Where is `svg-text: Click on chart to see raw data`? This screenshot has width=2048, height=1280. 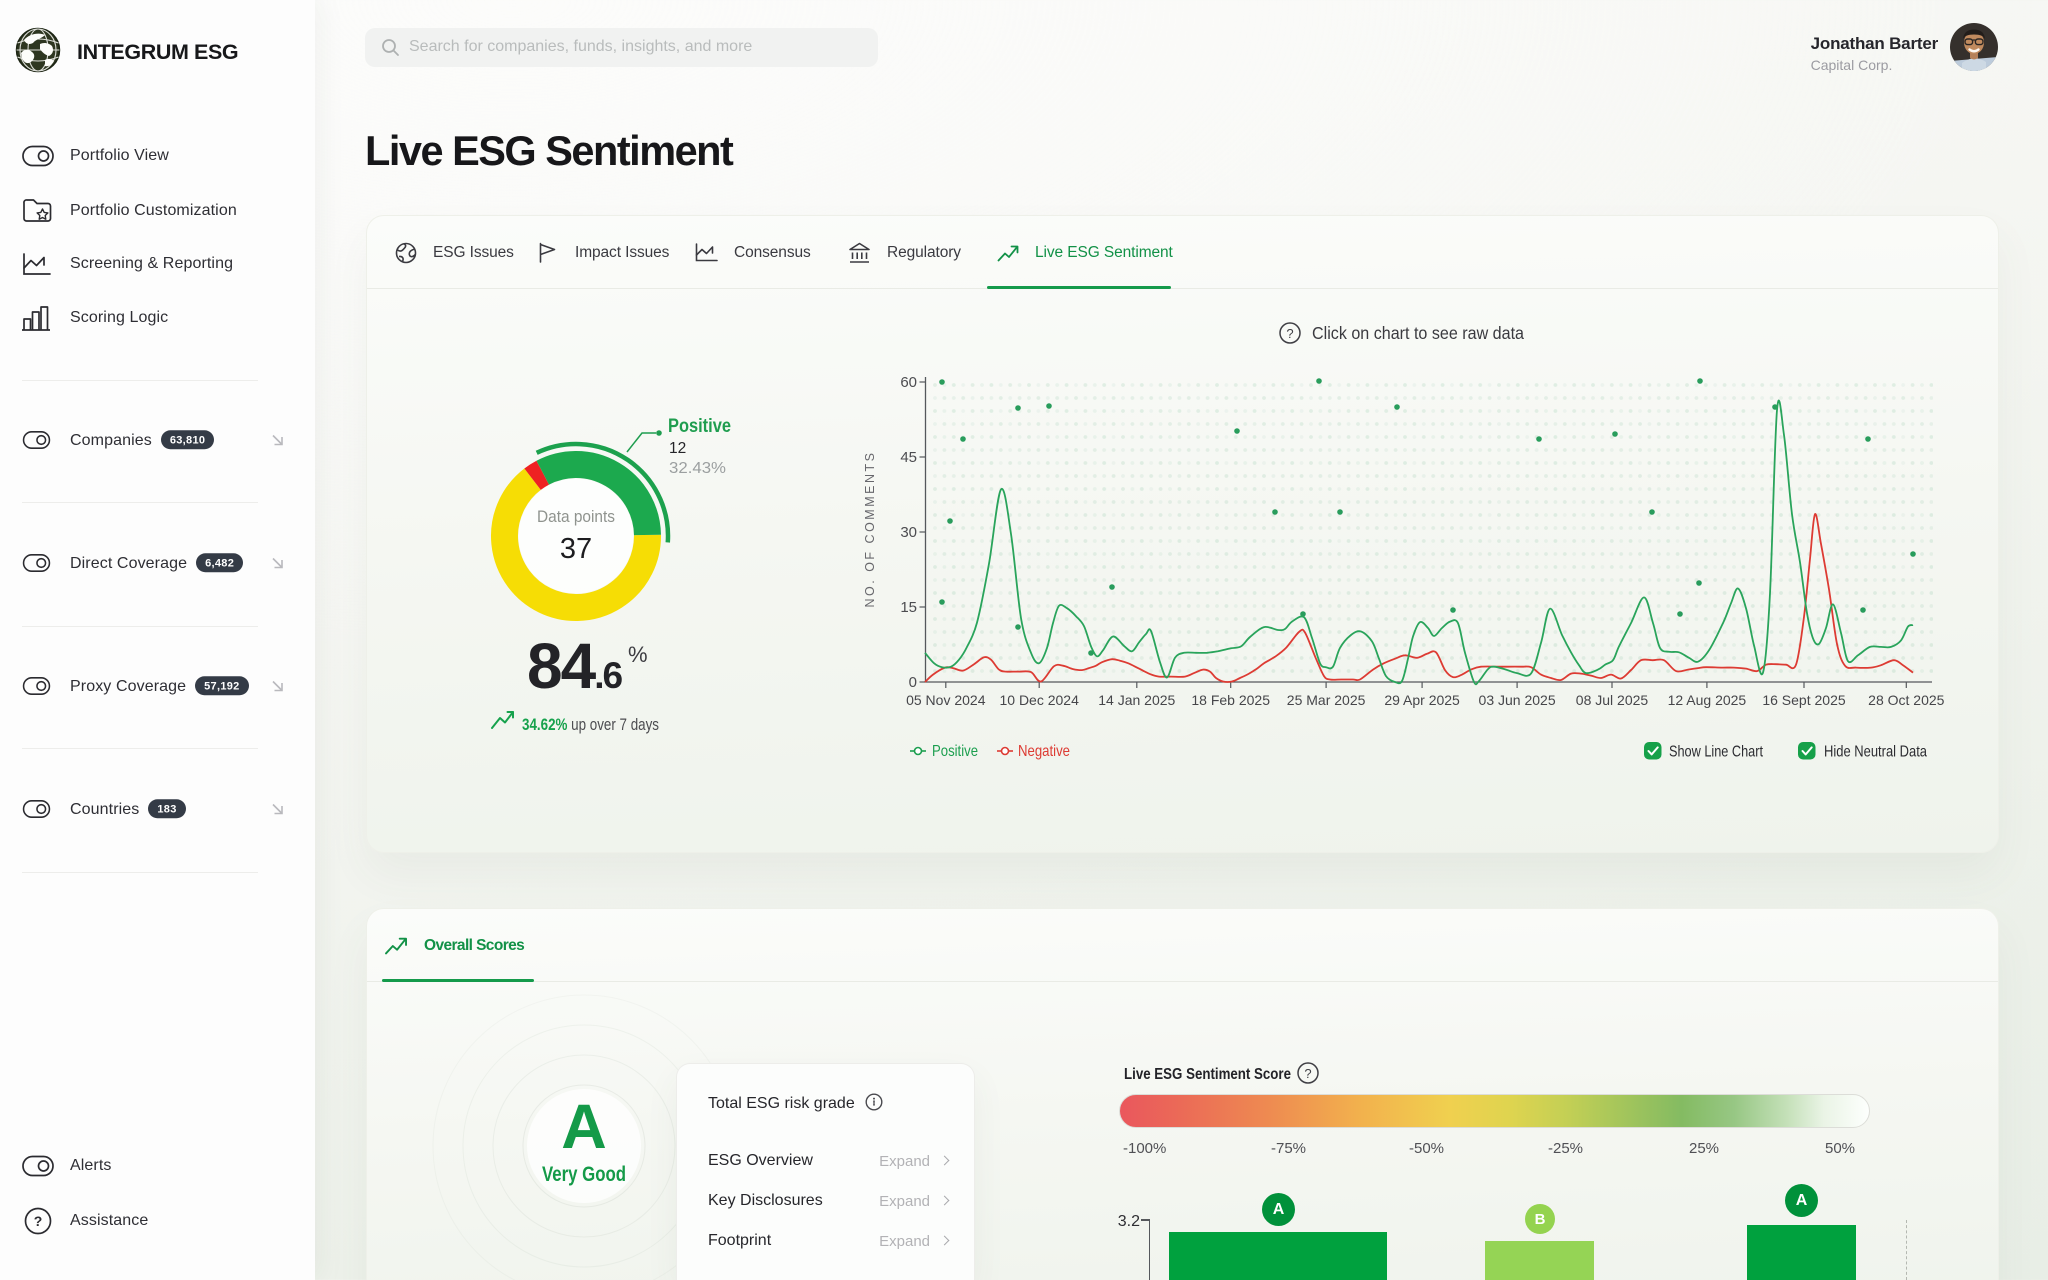
svg-text: Click on chart to see raw data is located at coordinates (1418, 333).